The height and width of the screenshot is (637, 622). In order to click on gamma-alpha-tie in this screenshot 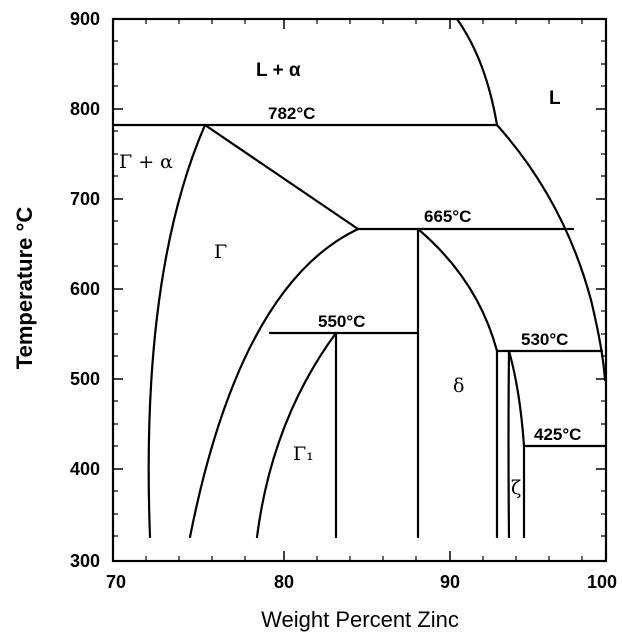, I will do `click(281, 177)`.